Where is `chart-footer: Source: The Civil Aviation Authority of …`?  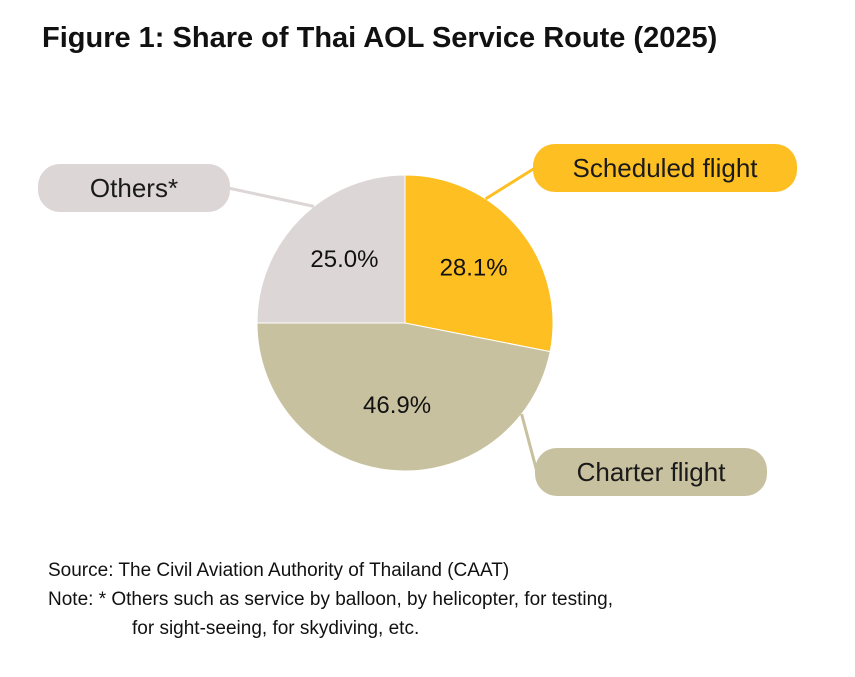
chart-footer: Source: The Civil Aviation Authority of … is located at coordinates (330, 599).